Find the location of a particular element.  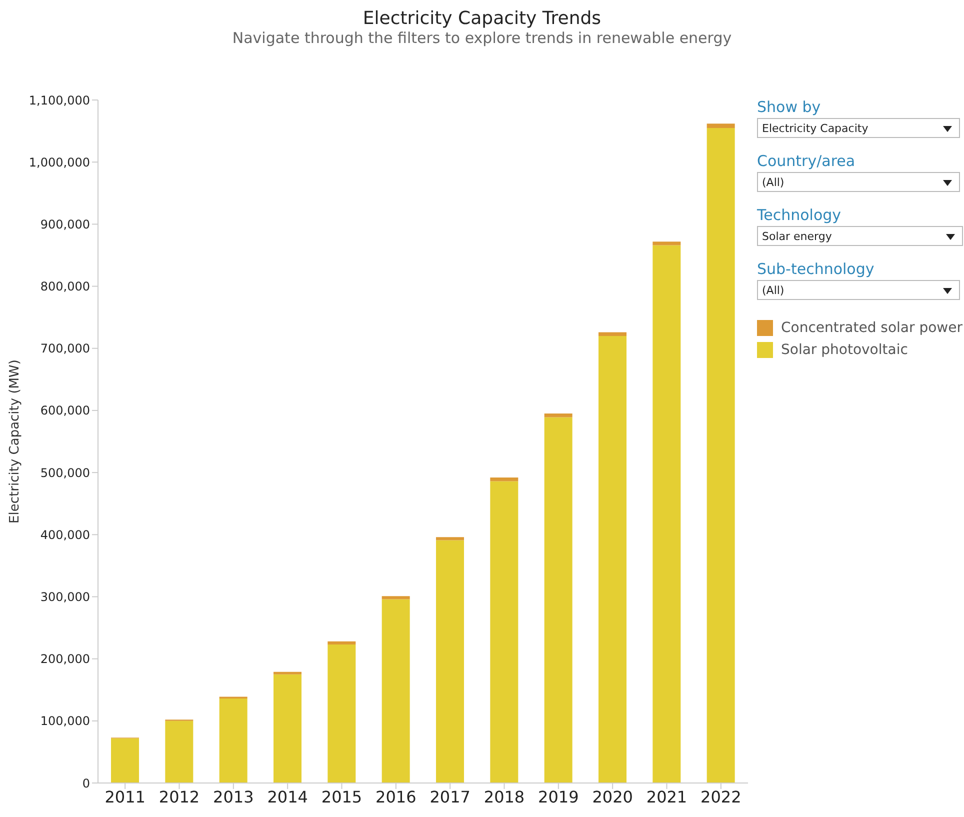

x-tick-label: 2020 is located at coordinates (612, 796).